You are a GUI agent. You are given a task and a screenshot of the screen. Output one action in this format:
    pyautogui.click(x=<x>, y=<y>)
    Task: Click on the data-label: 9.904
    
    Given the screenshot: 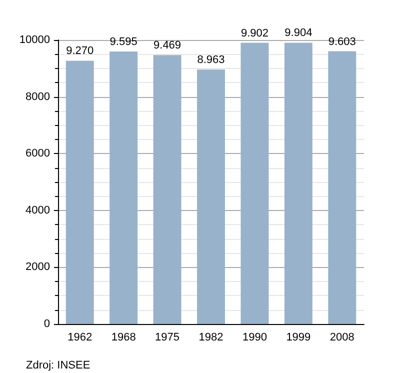 What is the action you would take?
    pyautogui.click(x=298, y=33)
    